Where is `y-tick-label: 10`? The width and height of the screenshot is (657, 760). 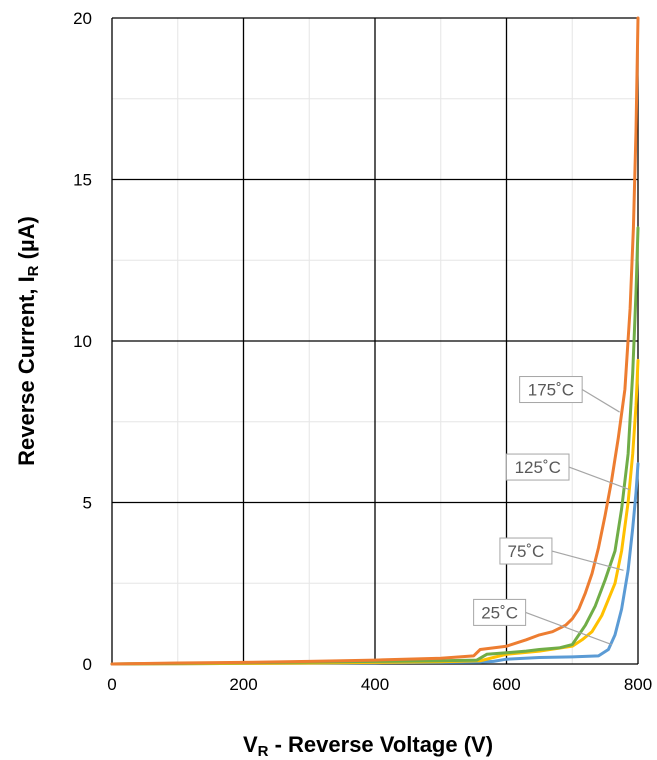 y-tick-label: 10 is located at coordinates (82, 341).